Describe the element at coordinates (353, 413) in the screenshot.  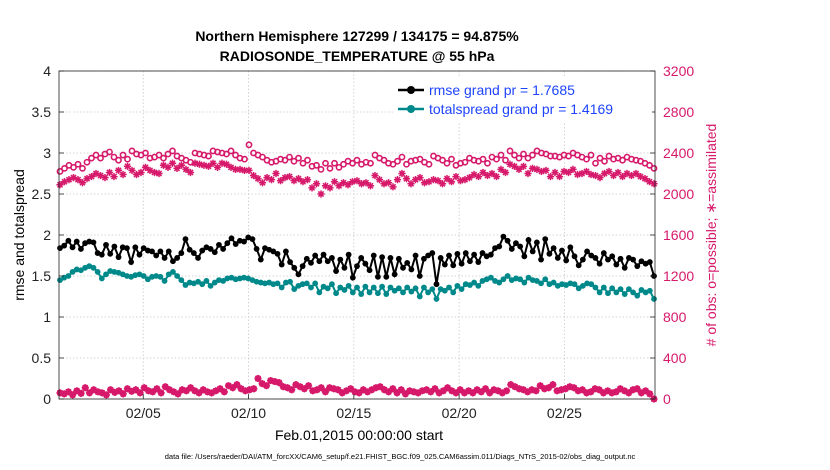
I see `x-tick-label: 02/15` at that location.